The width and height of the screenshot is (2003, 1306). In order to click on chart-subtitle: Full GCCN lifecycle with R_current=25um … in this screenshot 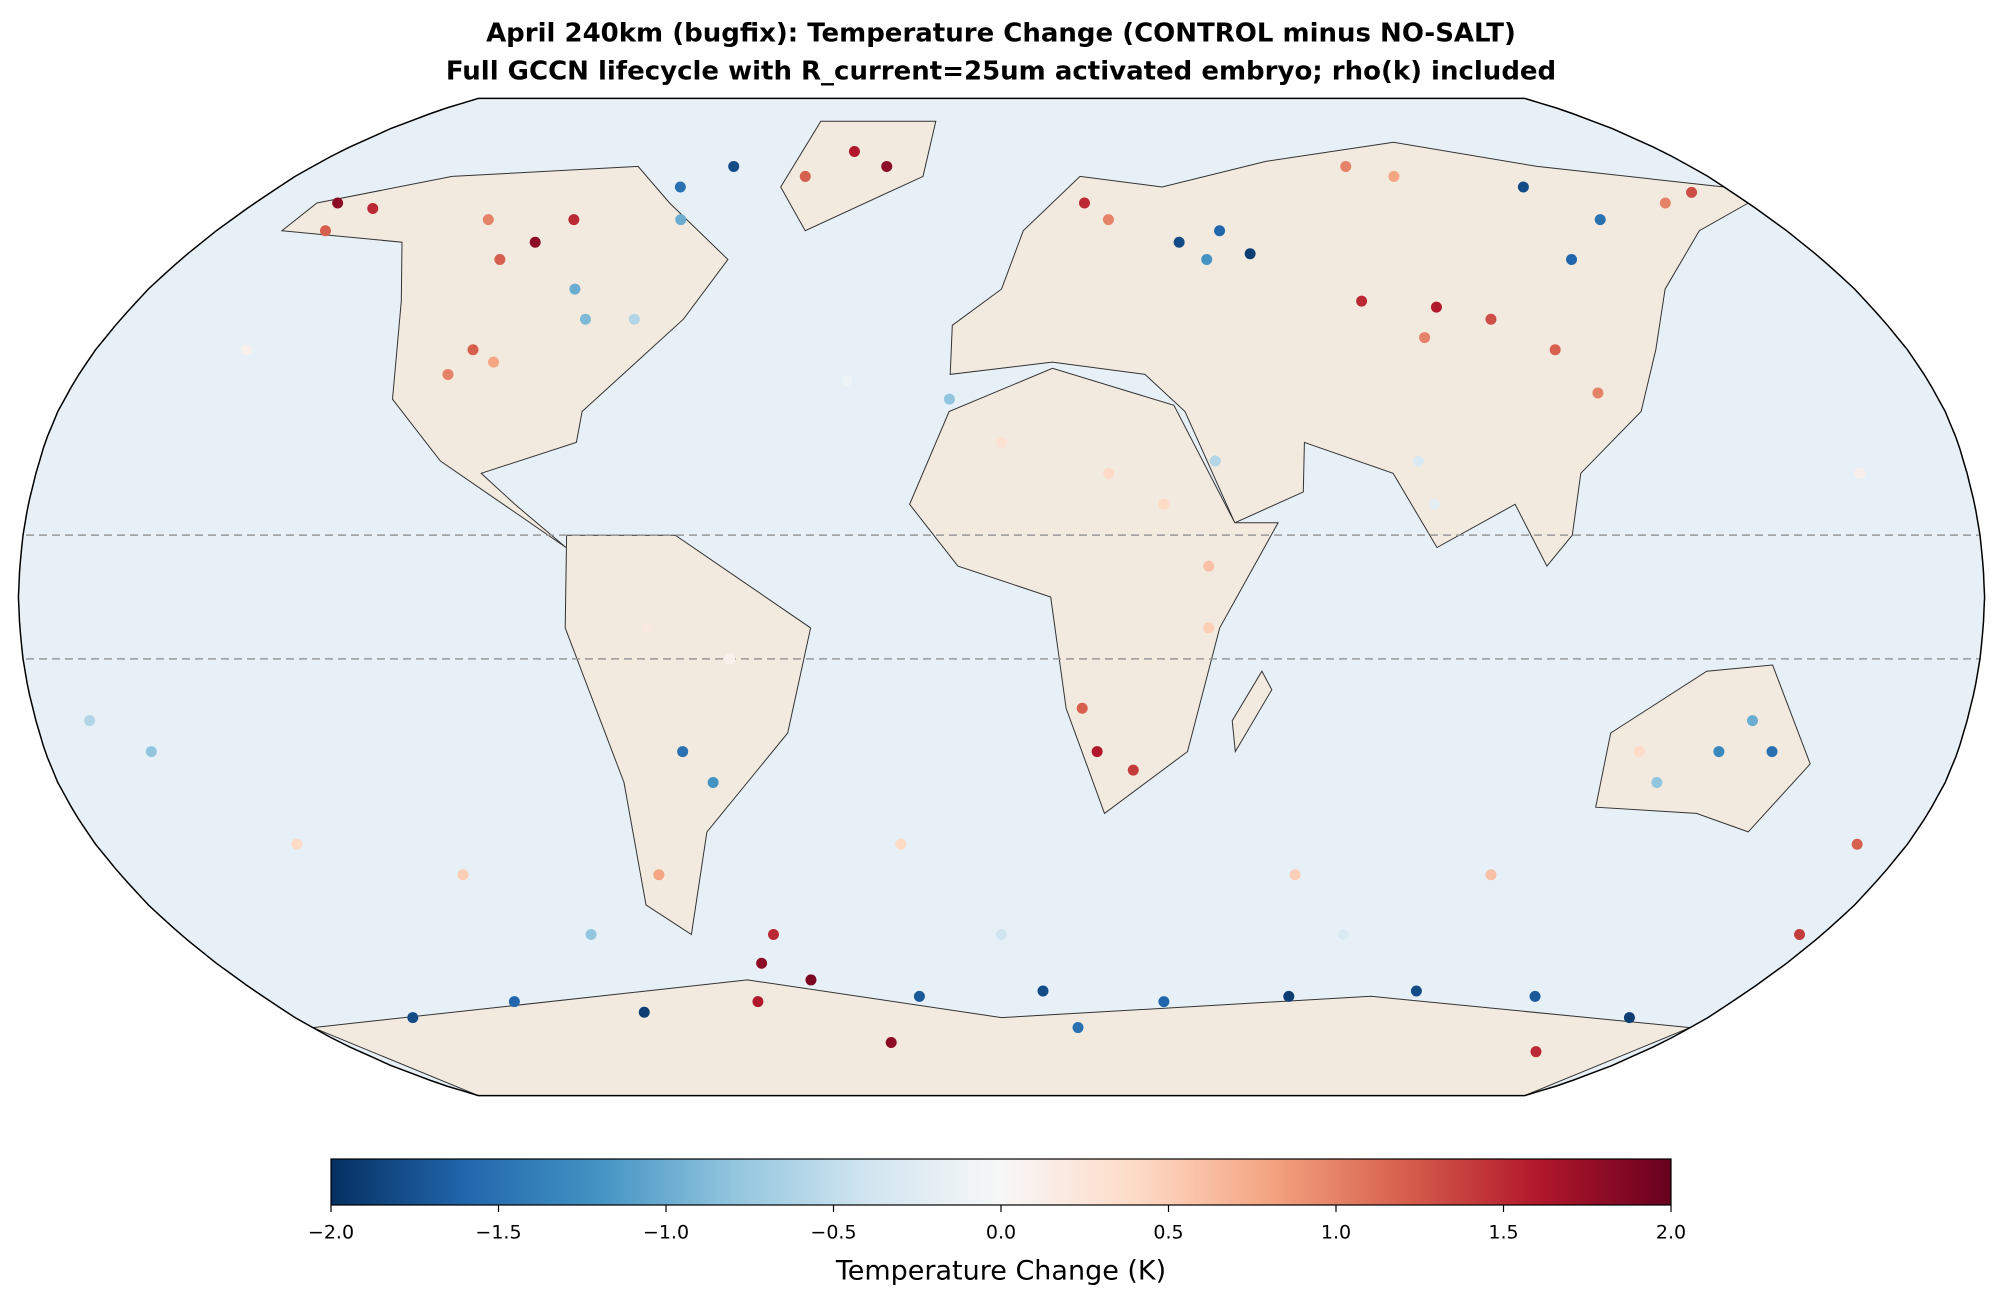, I will do `click(1001, 72)`.